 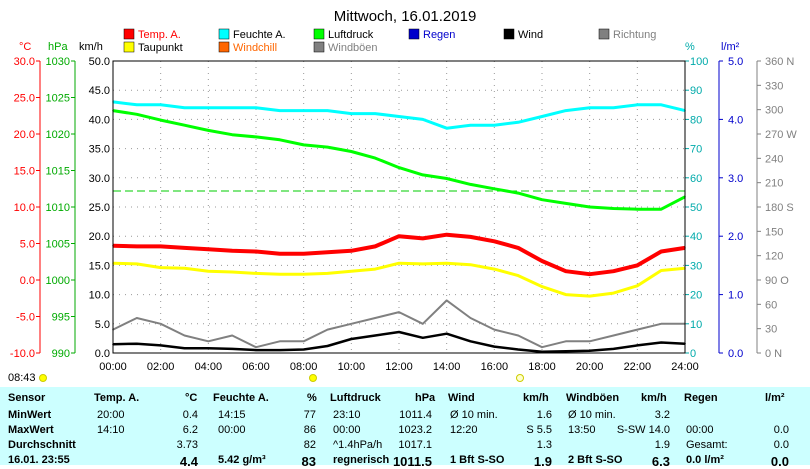 I want to click on x-tick: 10:00, so click(x=352, y=367).